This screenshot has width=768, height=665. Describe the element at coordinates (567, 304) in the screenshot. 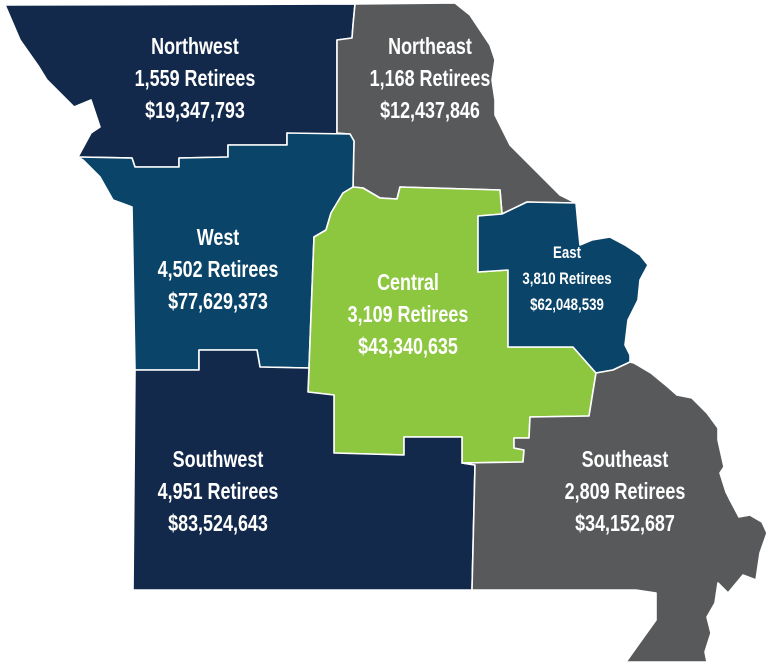

I see `amount: $62,048,539` at that location.